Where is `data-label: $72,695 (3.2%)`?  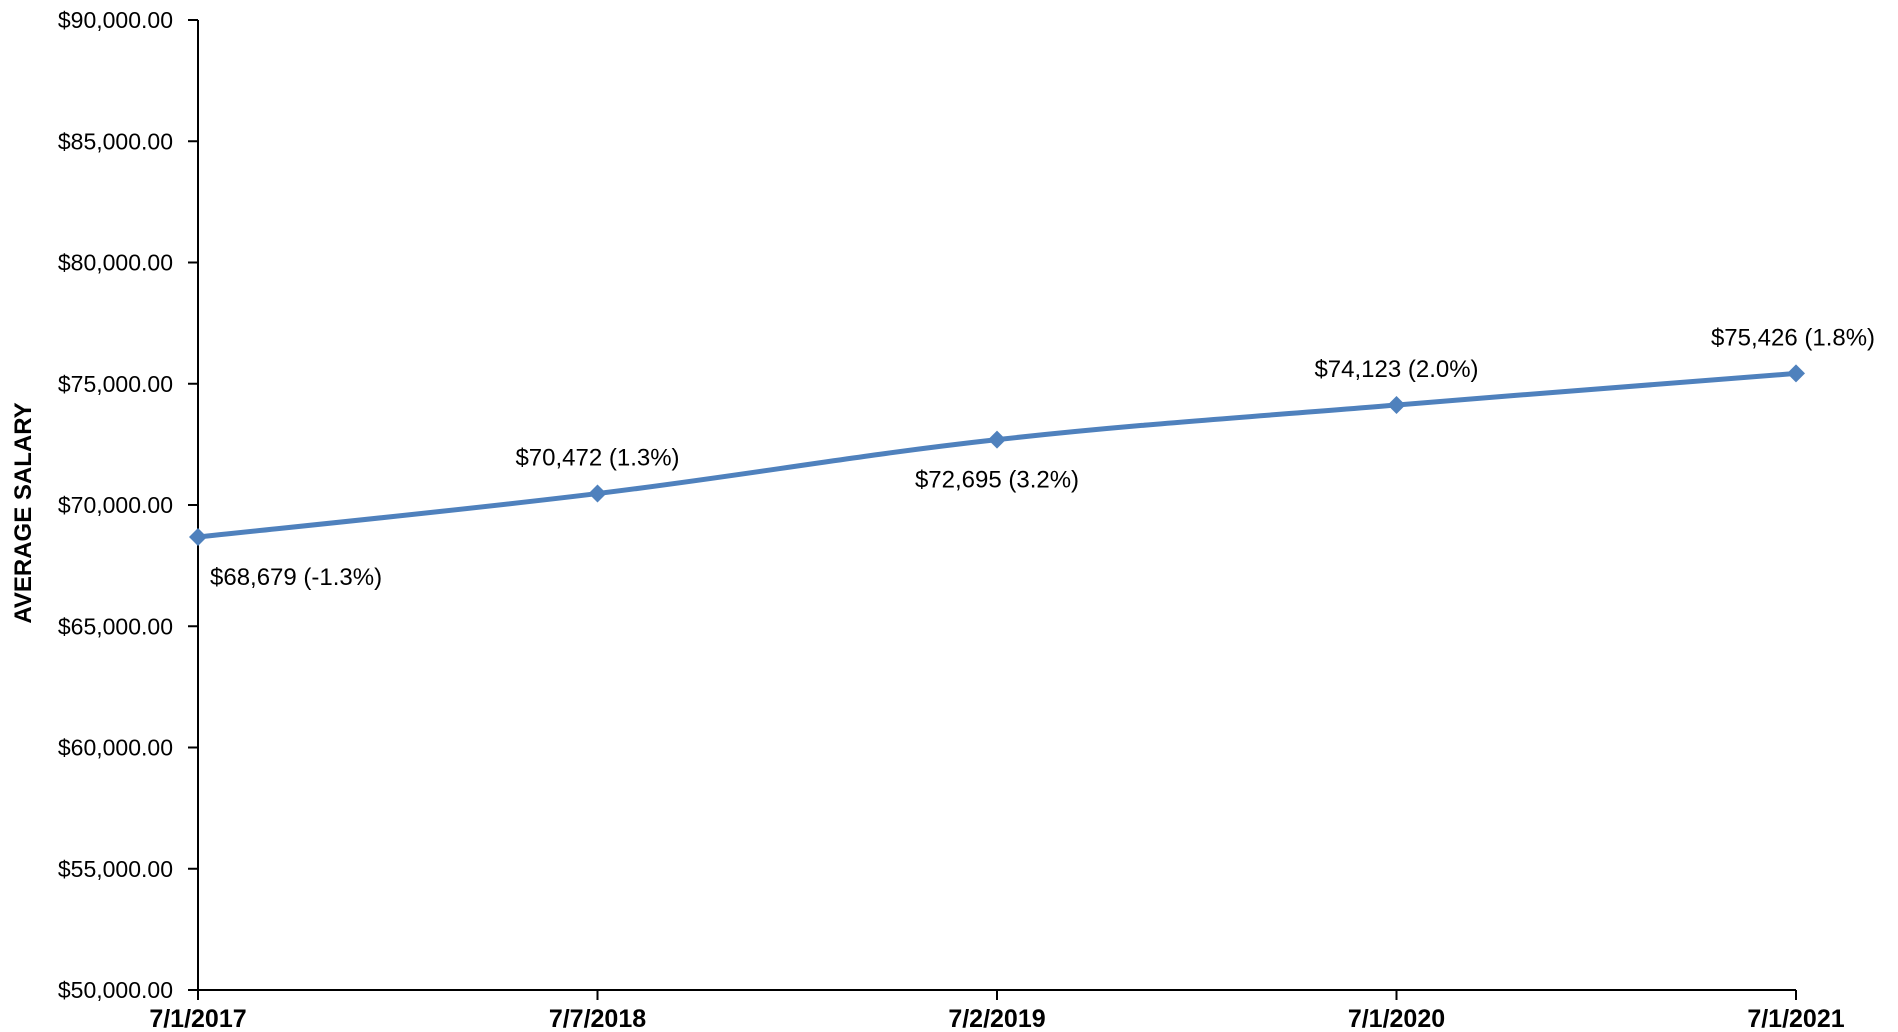 data-label: $72,695 (3.2%) is located at coordinates (997, 480).